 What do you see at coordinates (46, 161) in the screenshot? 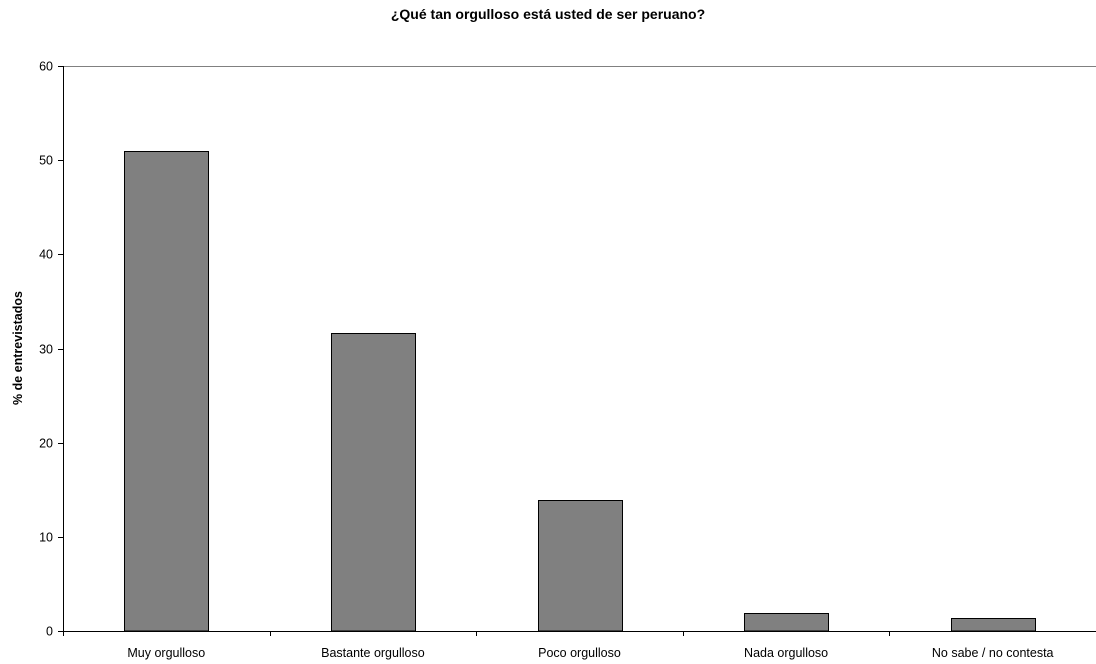
I see `y-tick-label: 50` at bounding box center [46, 161].